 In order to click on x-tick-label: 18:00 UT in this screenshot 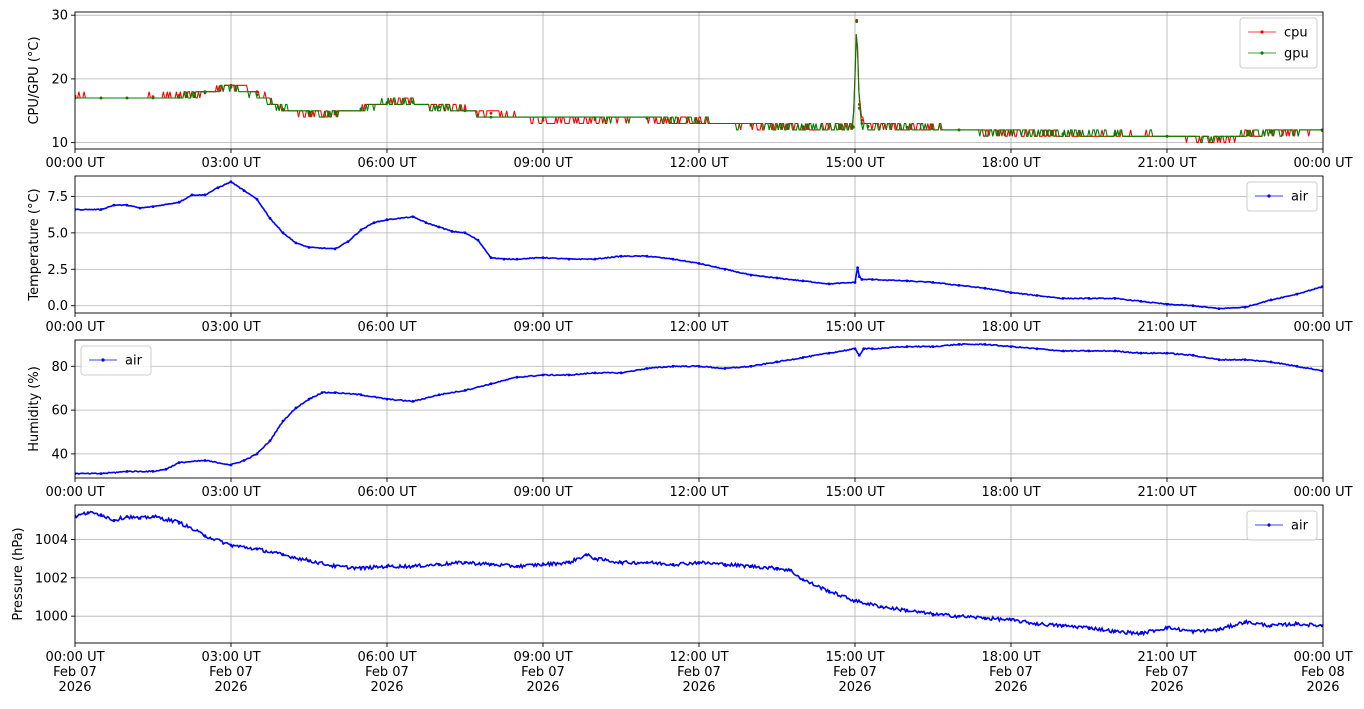, I will do `click(1010, 327)`.